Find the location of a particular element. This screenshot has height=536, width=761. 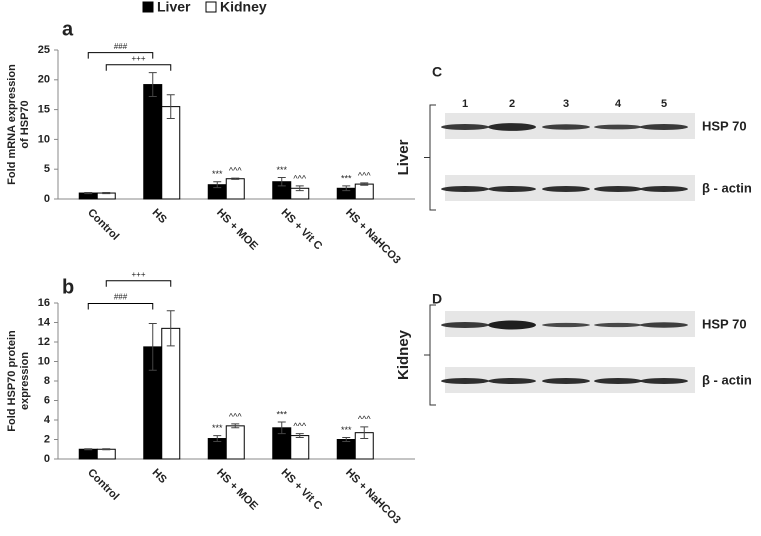

y-tick-label: 6 is located at coordinates (47, 400).